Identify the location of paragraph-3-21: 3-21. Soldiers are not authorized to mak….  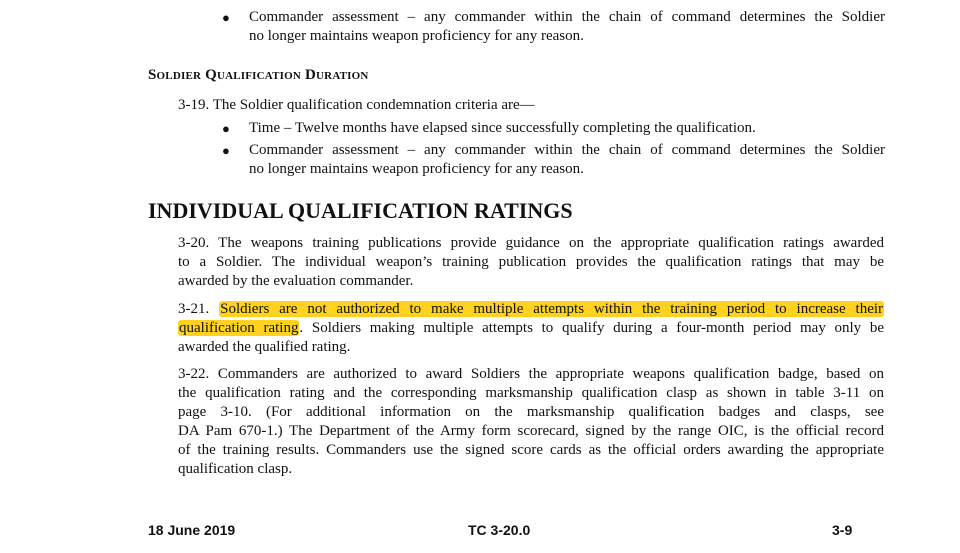
(531, 328).